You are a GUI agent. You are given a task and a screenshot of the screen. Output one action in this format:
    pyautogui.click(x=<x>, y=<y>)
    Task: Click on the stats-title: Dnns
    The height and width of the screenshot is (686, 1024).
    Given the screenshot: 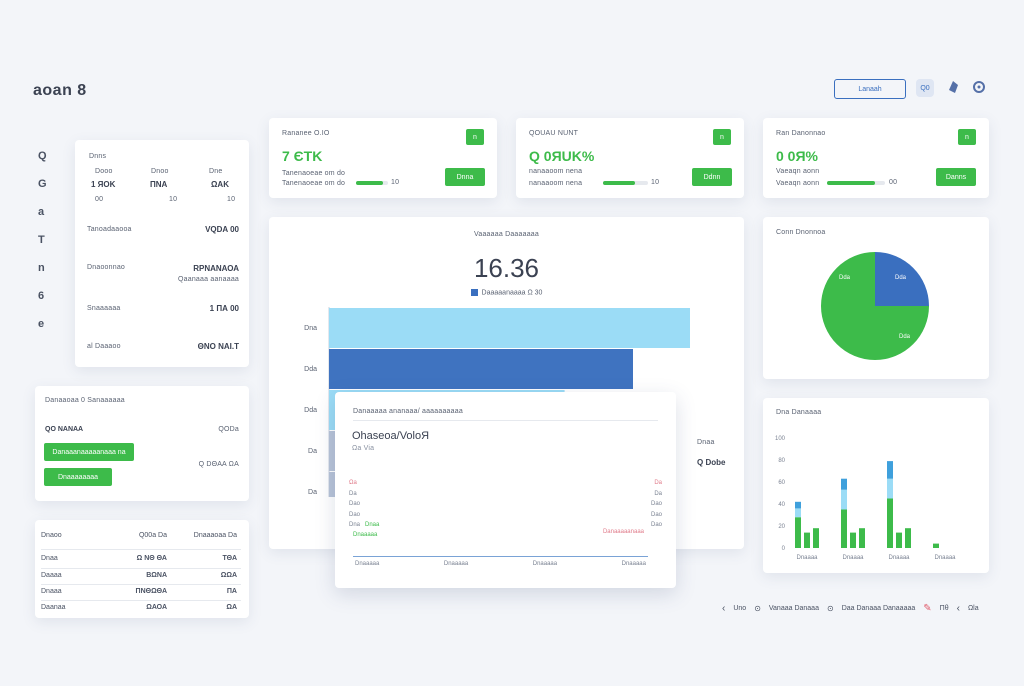 What is the action you would take?
    pyautogui.click(x=98, y=156)
    